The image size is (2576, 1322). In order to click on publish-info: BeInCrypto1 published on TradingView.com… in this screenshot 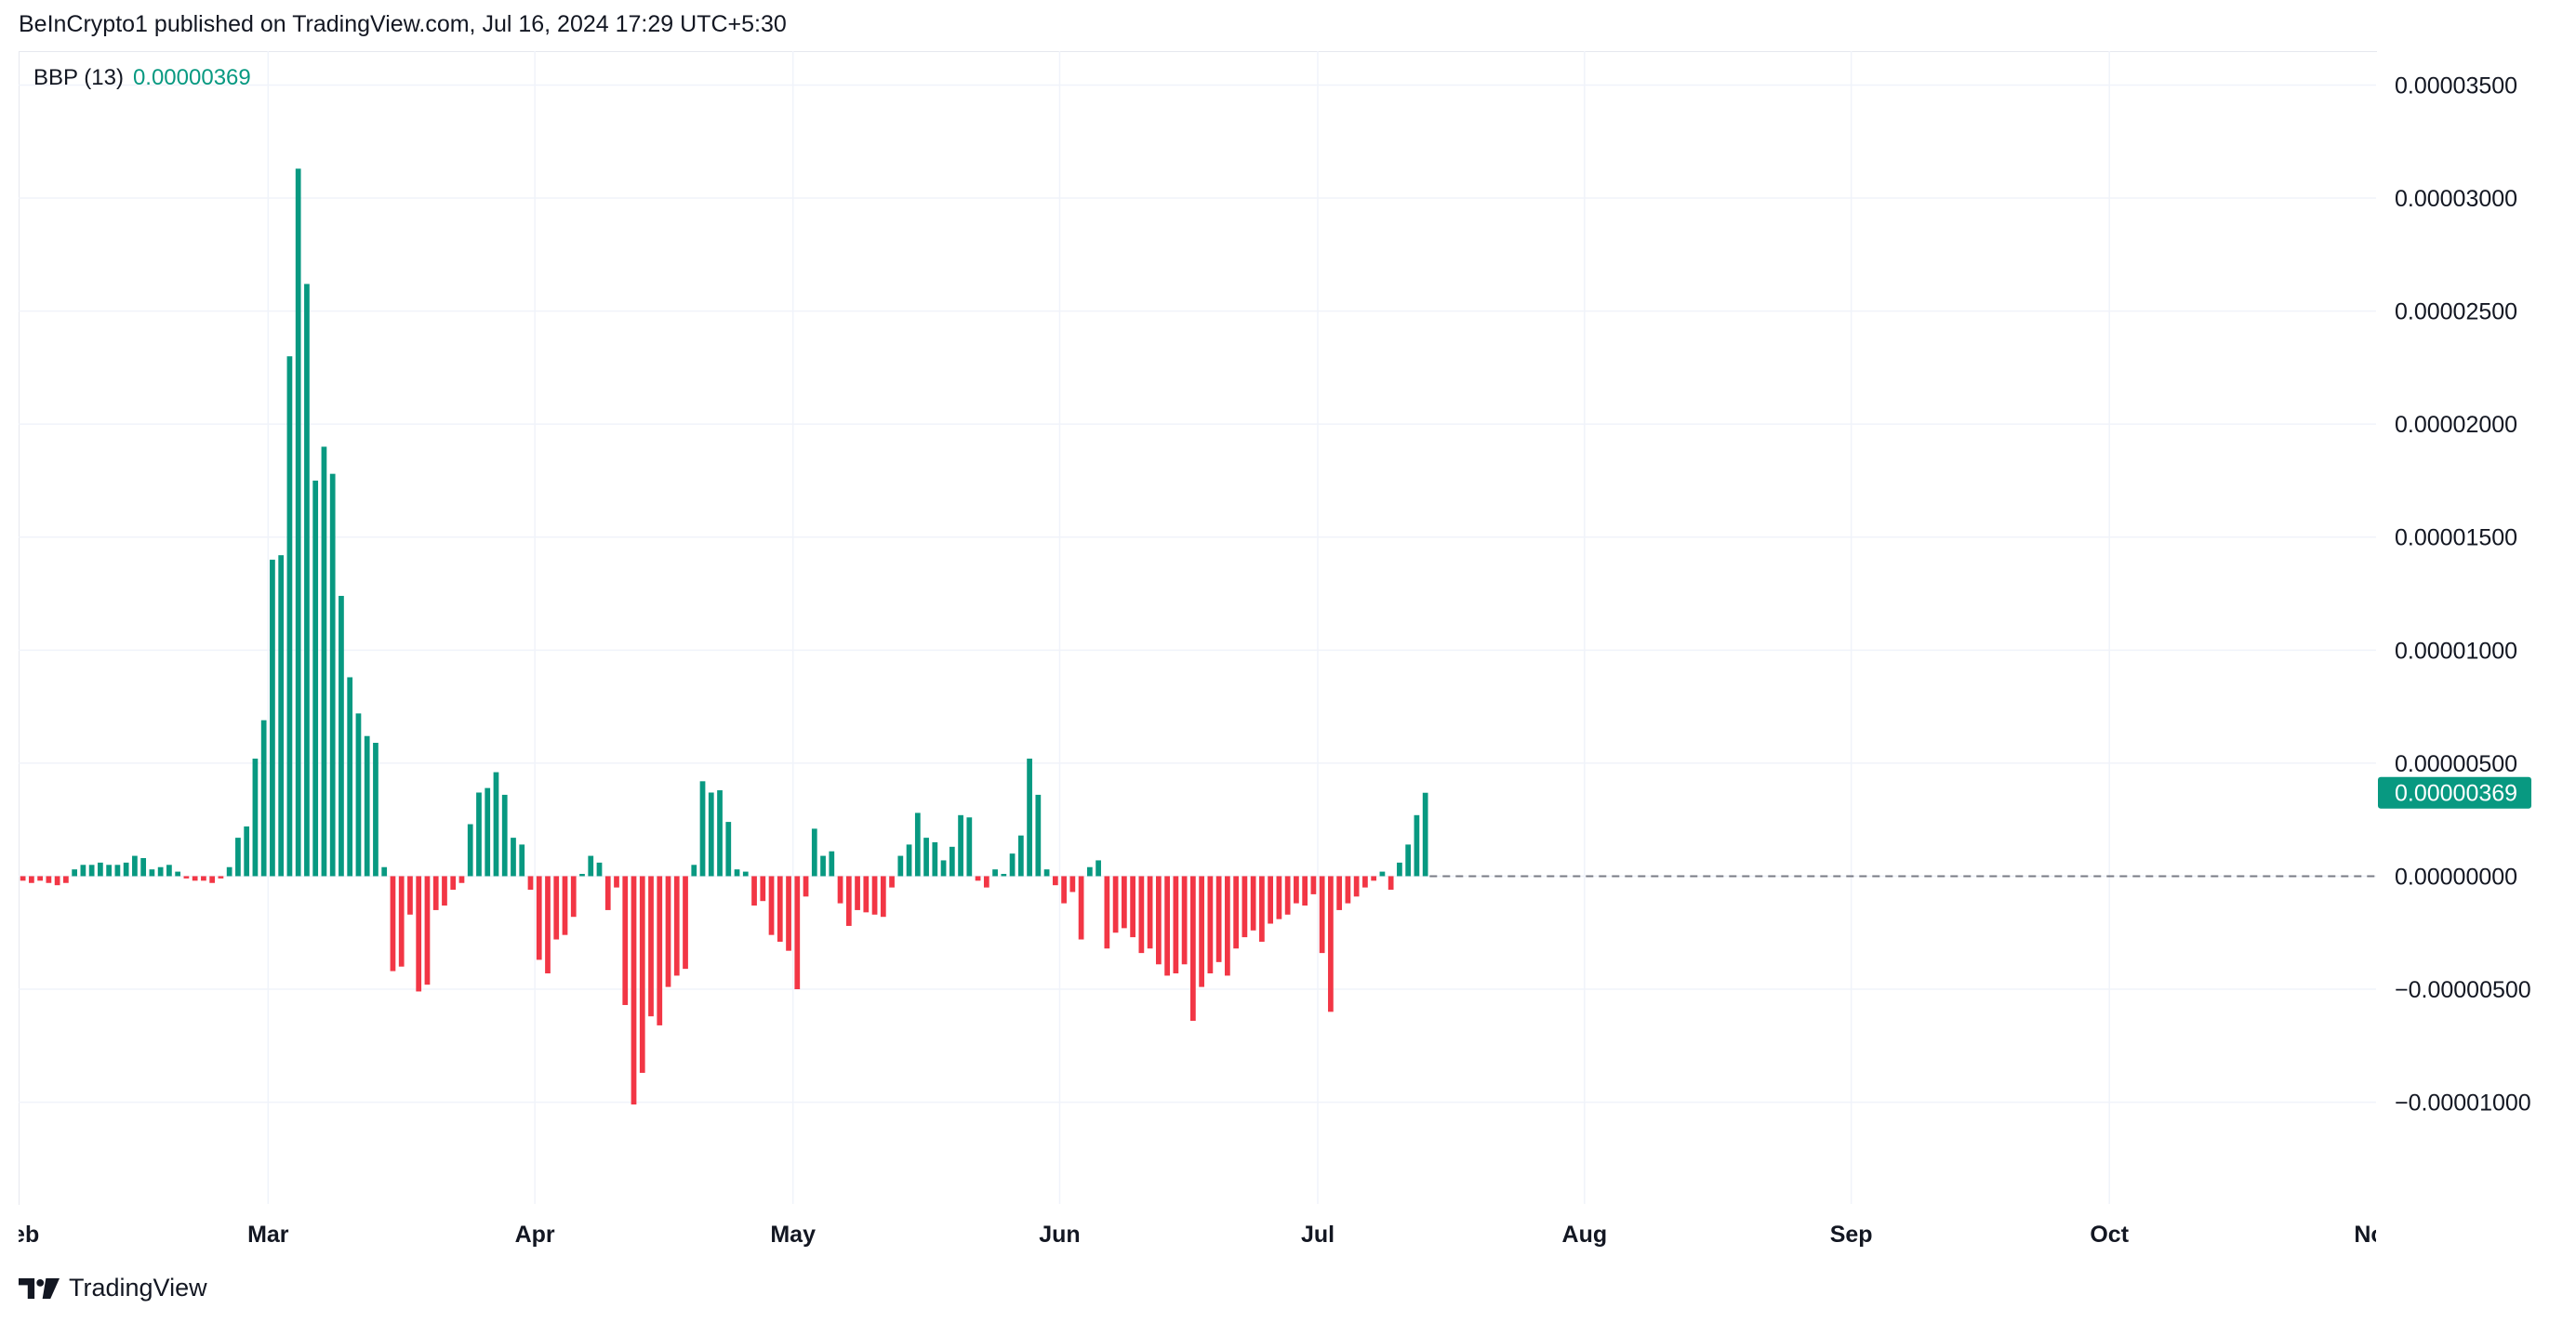, I will do `click(403, 24)`.